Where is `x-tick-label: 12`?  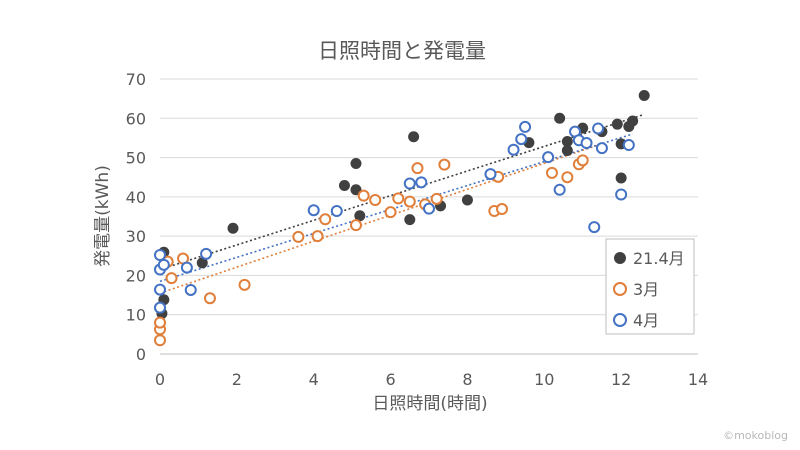
x-tick-label: 12 is located at coordinates (621, 379).